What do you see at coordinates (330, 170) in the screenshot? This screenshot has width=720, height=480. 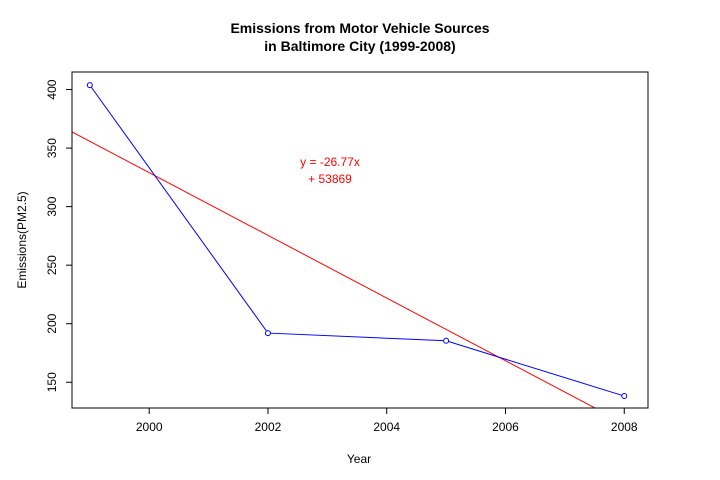 I see `annotation-layer: y = -26.77x + 53869` at bounding box center [330, 170].